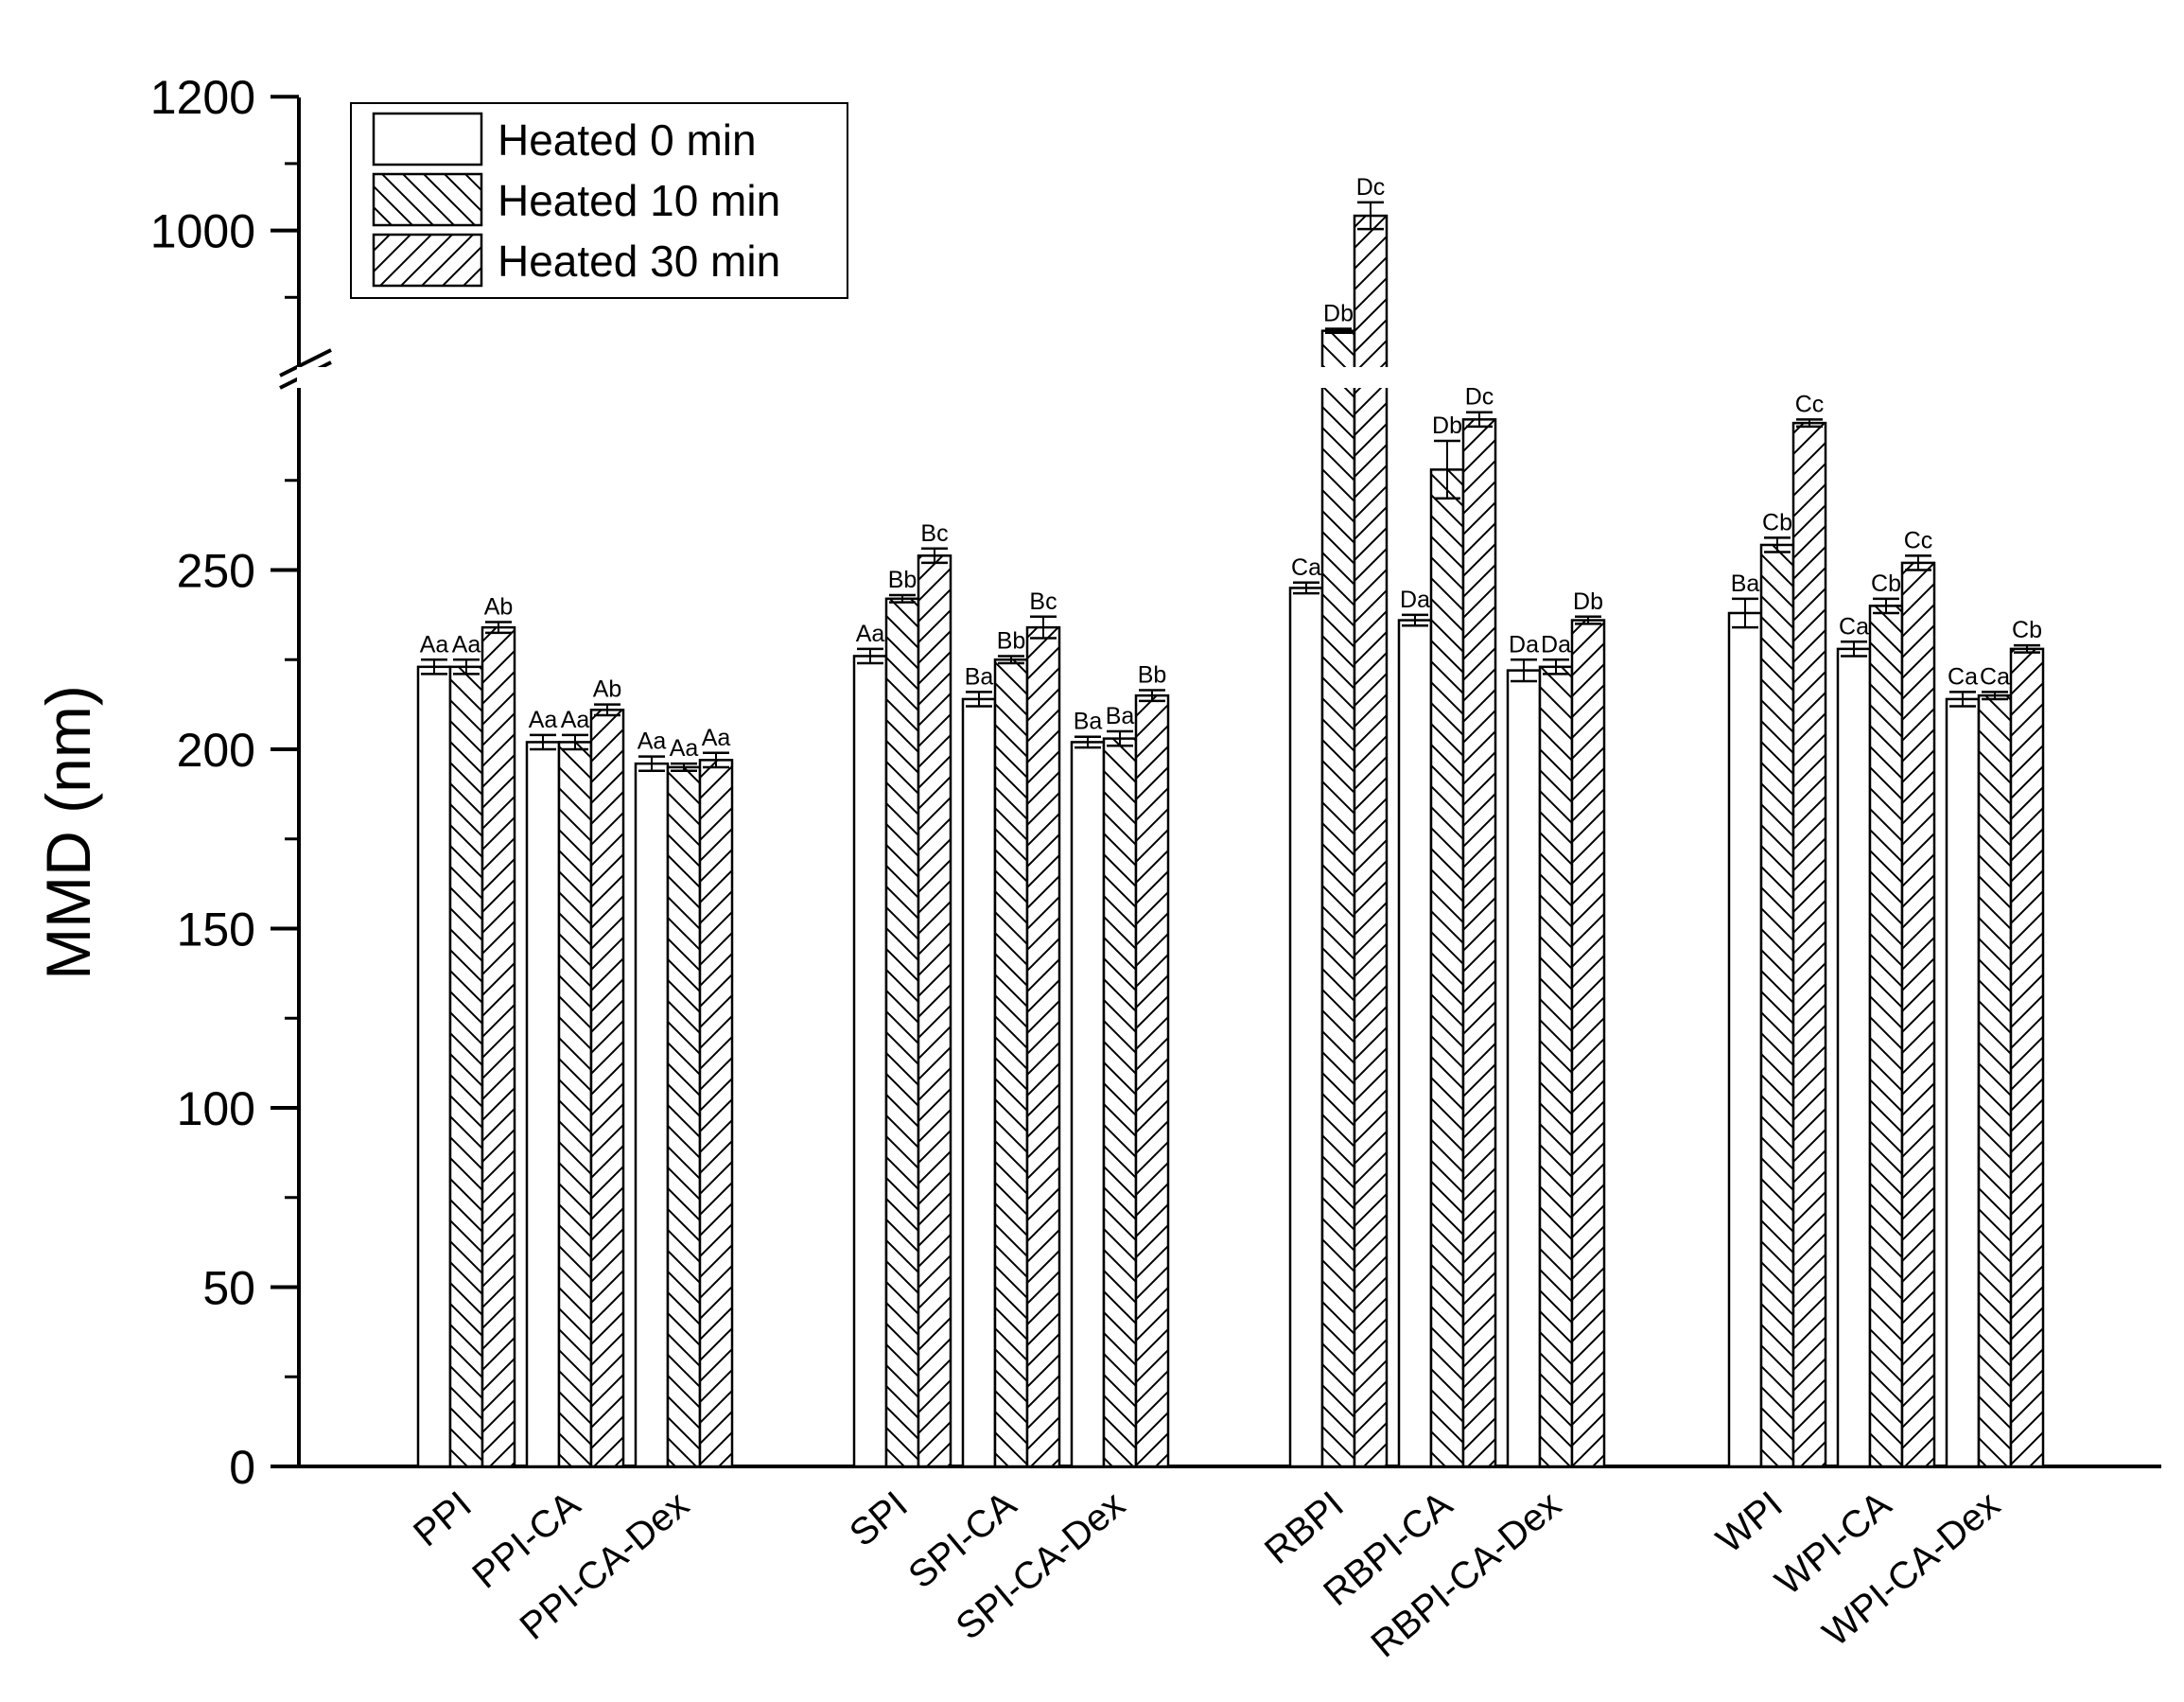 The height and width of the screenshot is (1702, 2184). What do you see at coordinates (443, 1518) in the screenshot?
I see `x-category-label: PPI` at bounding box center [443, 1518].